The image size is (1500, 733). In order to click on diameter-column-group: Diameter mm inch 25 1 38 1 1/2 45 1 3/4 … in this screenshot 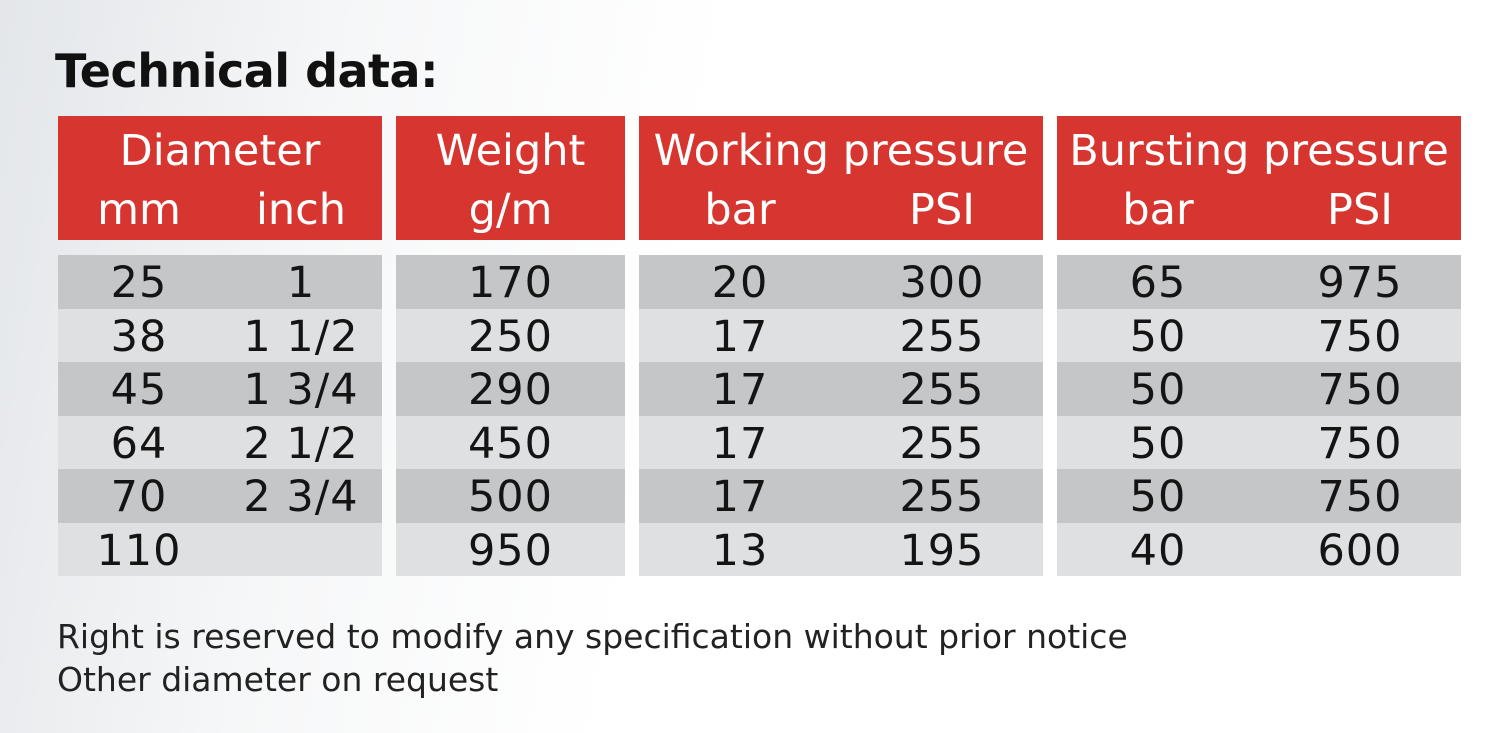, I will do `click(220, 346)`.